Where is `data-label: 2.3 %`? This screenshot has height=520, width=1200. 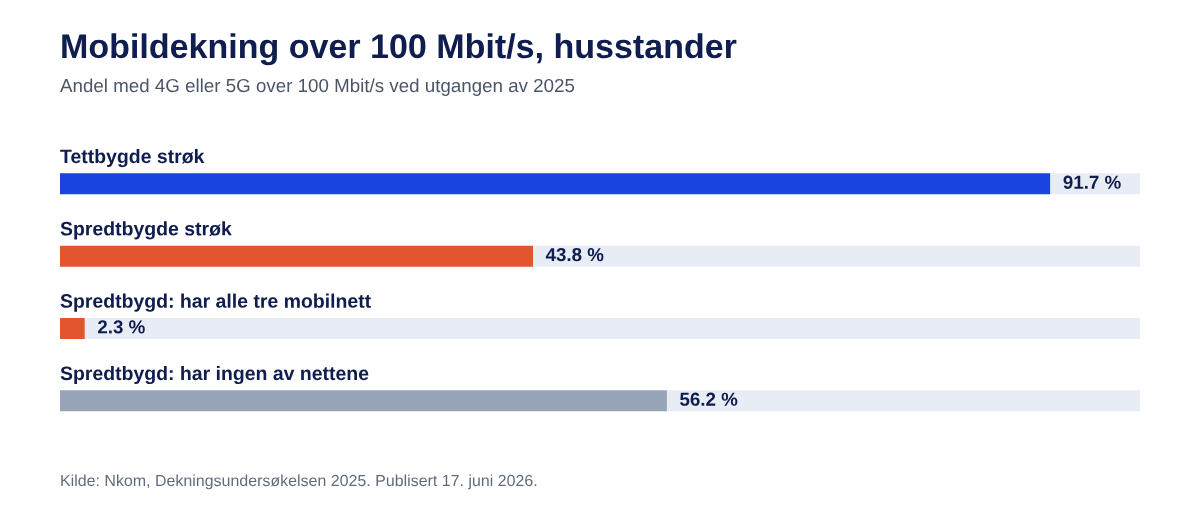
data-label: 2.3 % is located at coordinates (121, 327).